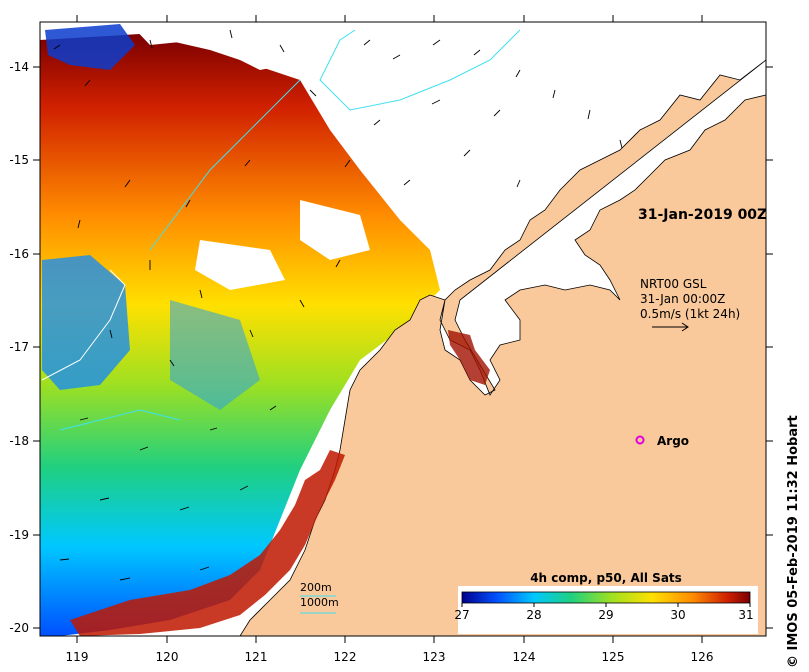  I want to click on lon-tick-label: 125, so click(613, 657).